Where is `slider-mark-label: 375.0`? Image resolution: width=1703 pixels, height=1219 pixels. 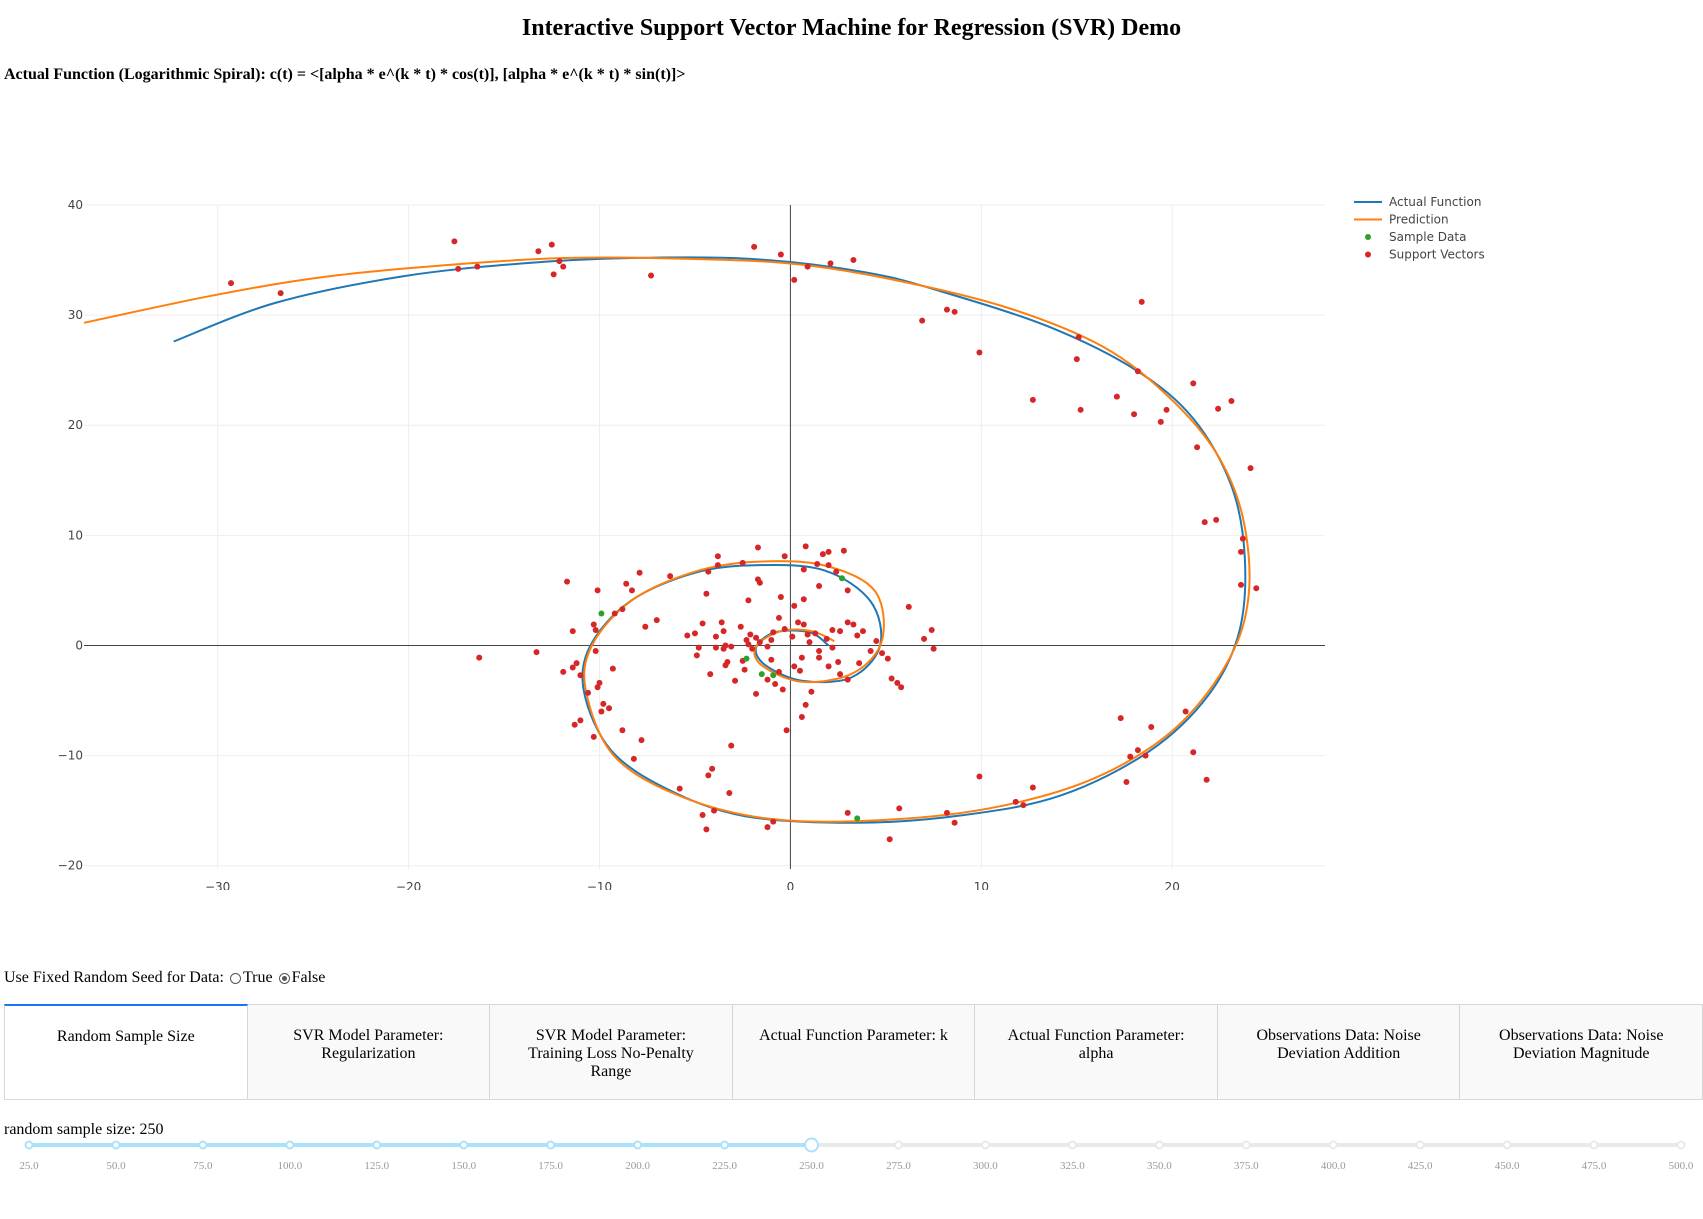
slider-mark-label: 375.0 is located at coordinates (1246, 1166).